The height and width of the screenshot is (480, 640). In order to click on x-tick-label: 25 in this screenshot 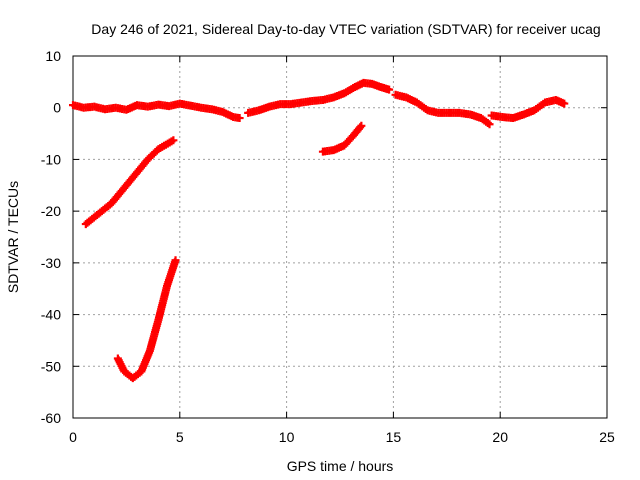, I will do `click(607, 437)`.